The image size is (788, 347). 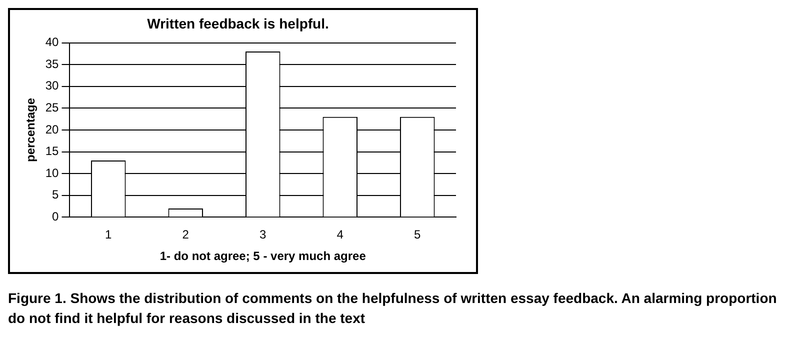 What do you see at coordinates (52, 173) in the screenshot?
I see `y-tick-label: 10` at bounding box center [52, 173].